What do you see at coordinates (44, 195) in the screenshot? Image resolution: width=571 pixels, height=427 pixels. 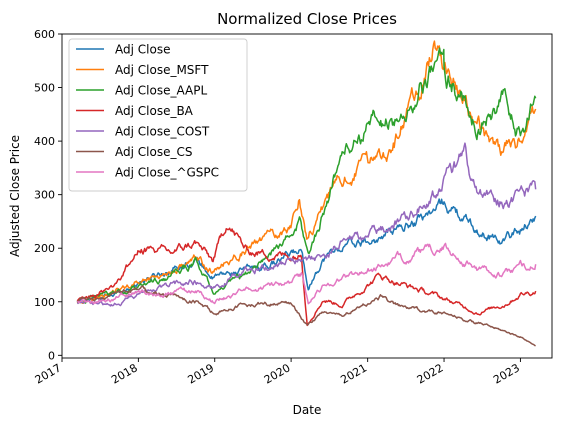 I see `y-tick-label: 300` at bounding box center [44, 195].